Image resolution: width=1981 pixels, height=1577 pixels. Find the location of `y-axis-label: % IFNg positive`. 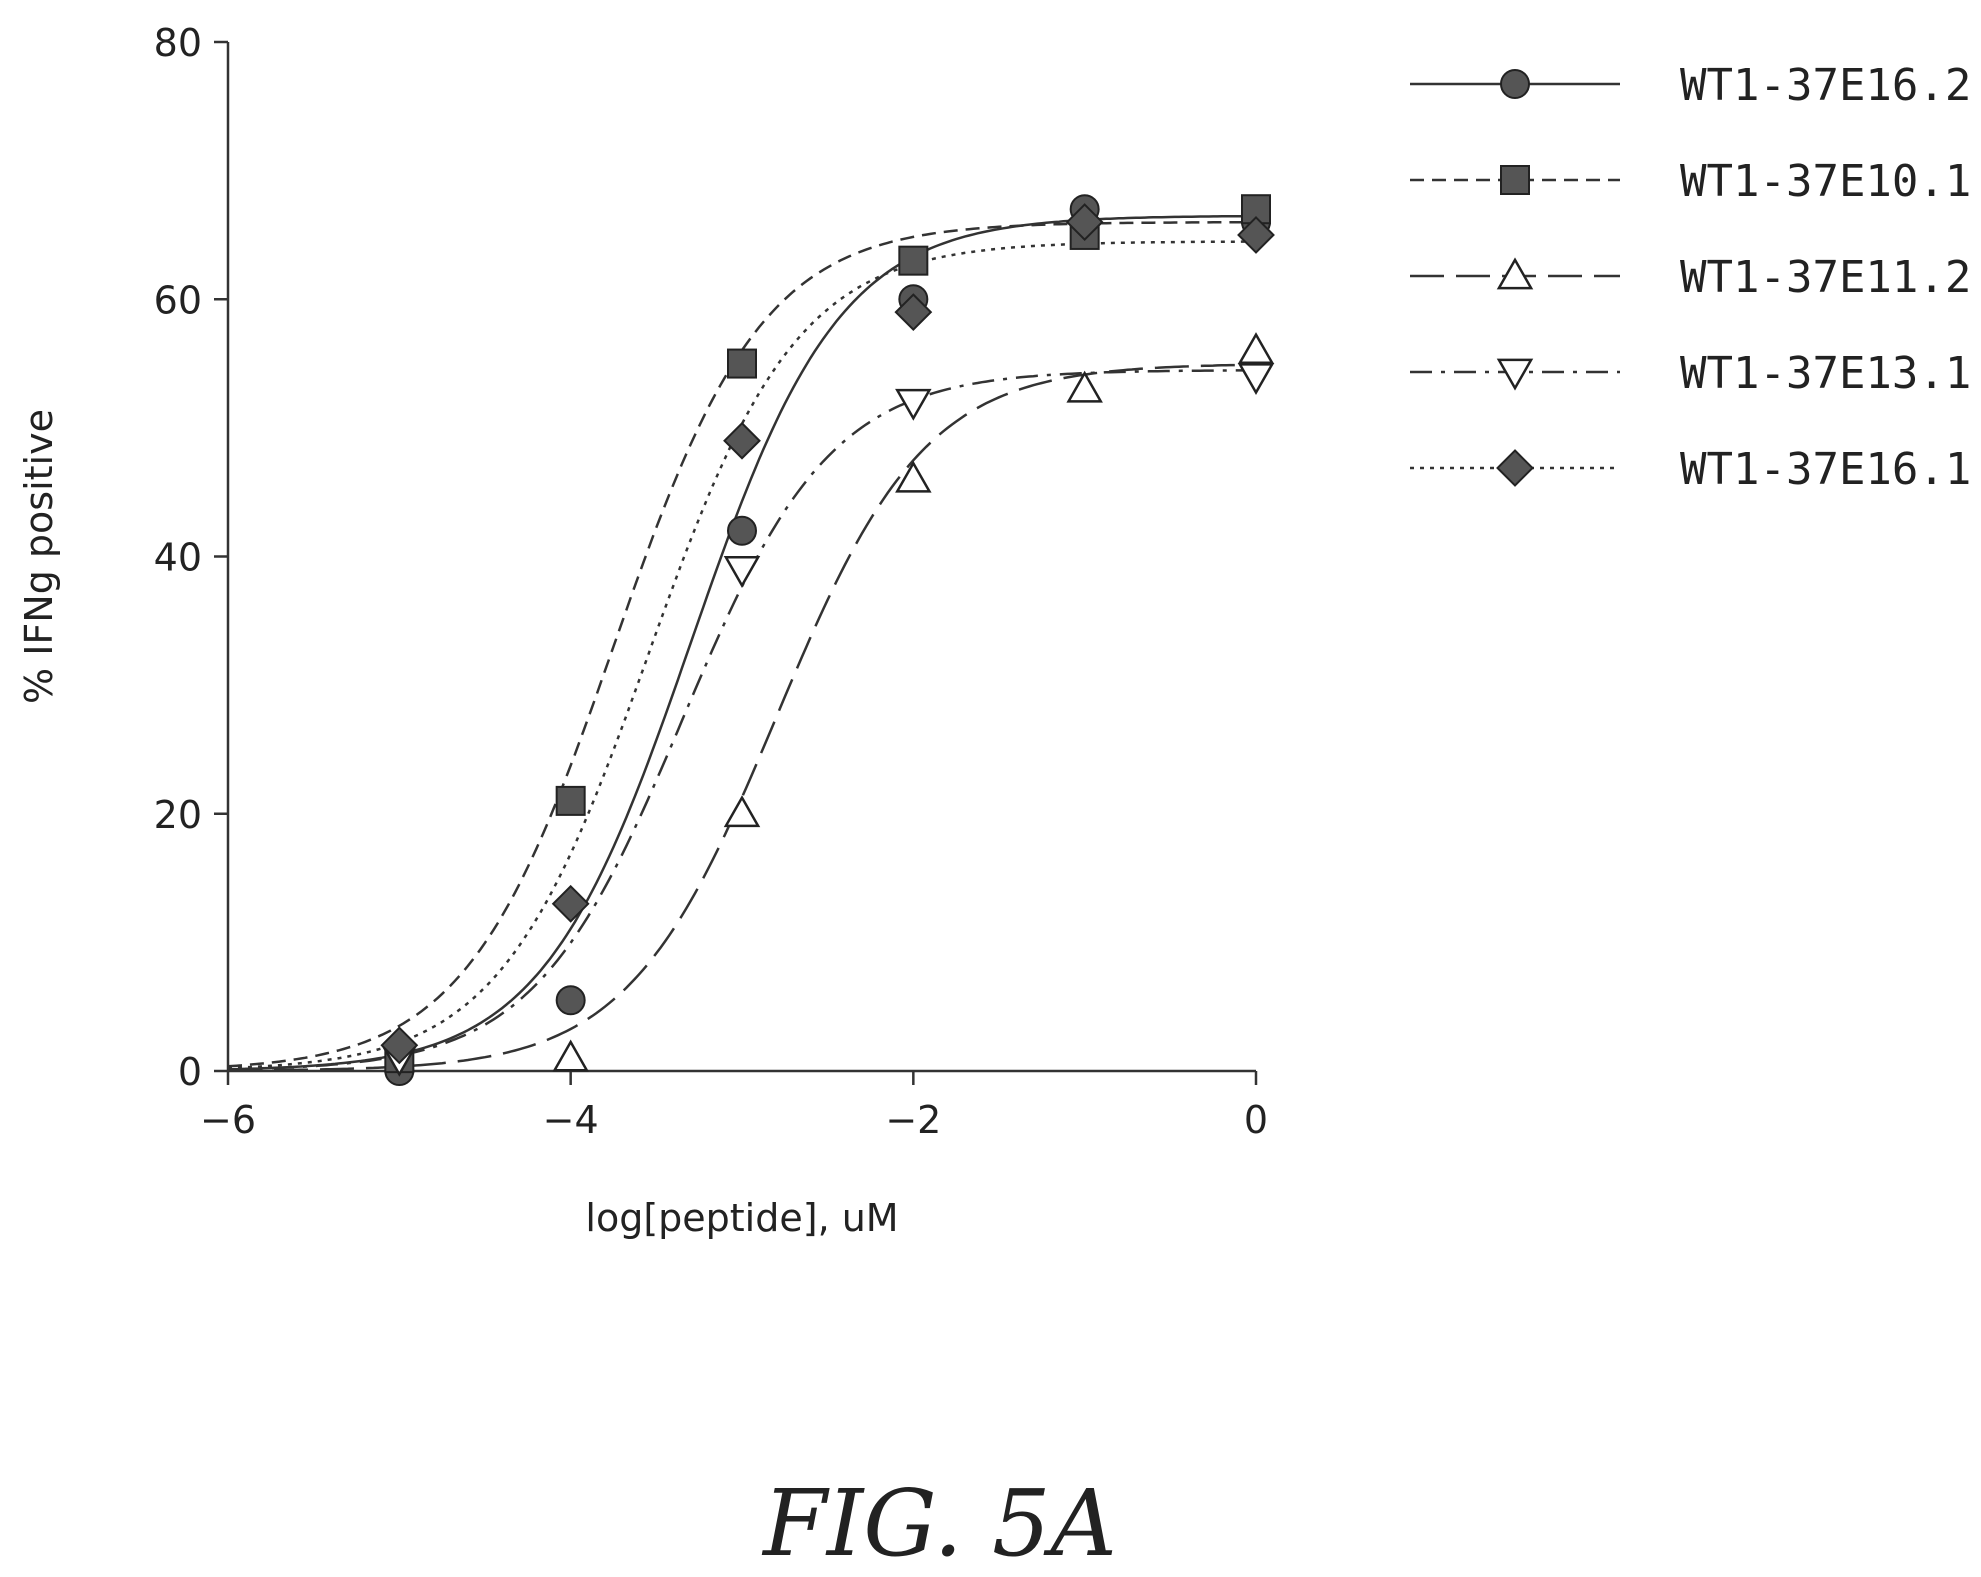

y-axis-label: % IFNg positive is located at coordinates (39, 556).